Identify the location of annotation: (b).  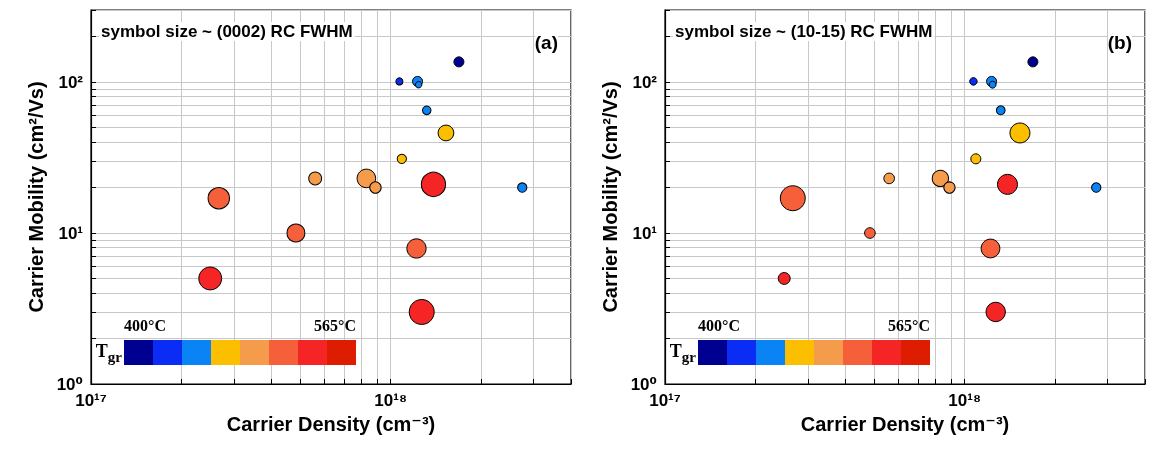
(1119, 43).